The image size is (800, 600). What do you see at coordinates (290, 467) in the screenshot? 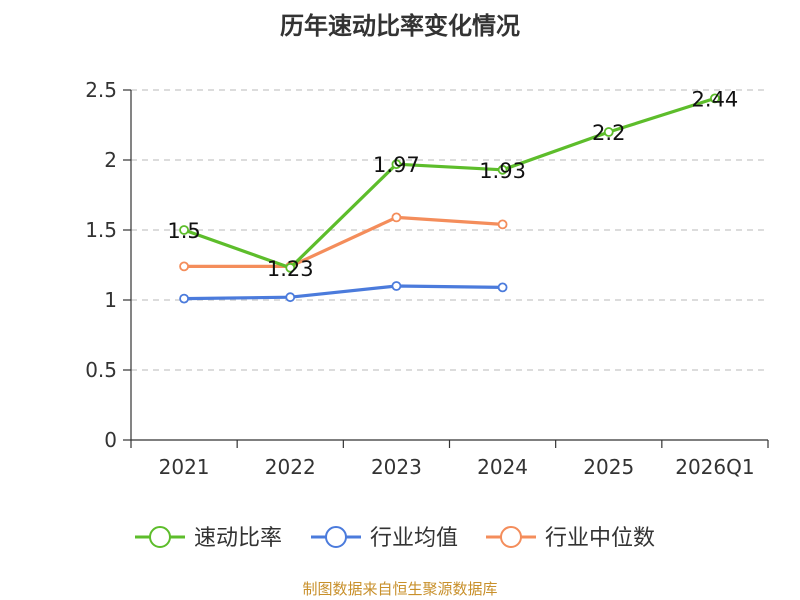
I see `x-tick-label: 2022` at bounding box center [290, 467].